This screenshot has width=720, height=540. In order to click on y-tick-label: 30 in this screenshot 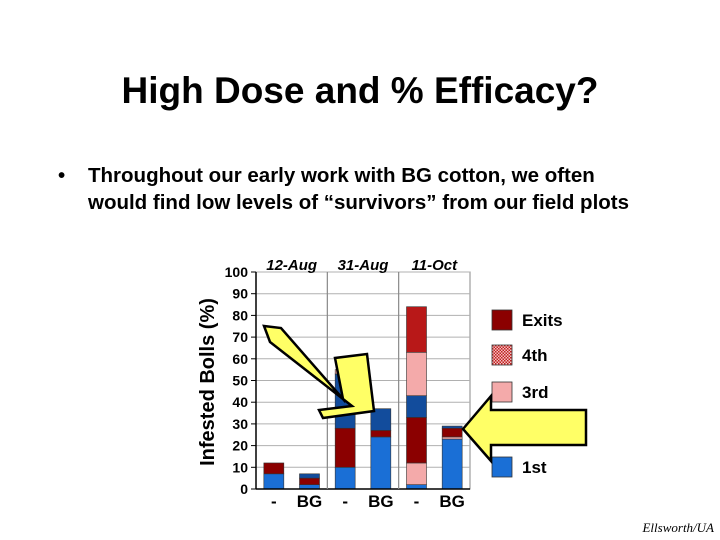, I will do `click(240, 424)`.